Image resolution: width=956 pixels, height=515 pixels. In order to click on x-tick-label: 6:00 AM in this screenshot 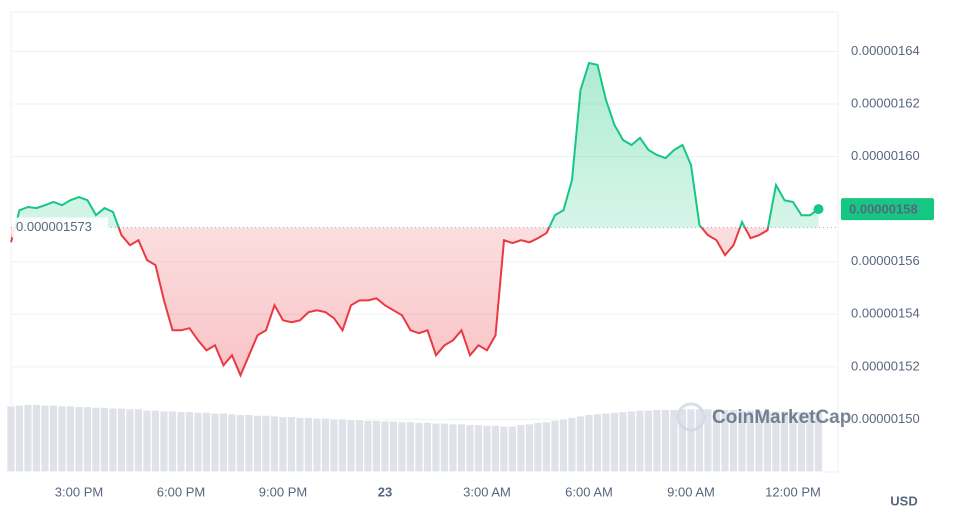, I will do `click(589, 491)`.